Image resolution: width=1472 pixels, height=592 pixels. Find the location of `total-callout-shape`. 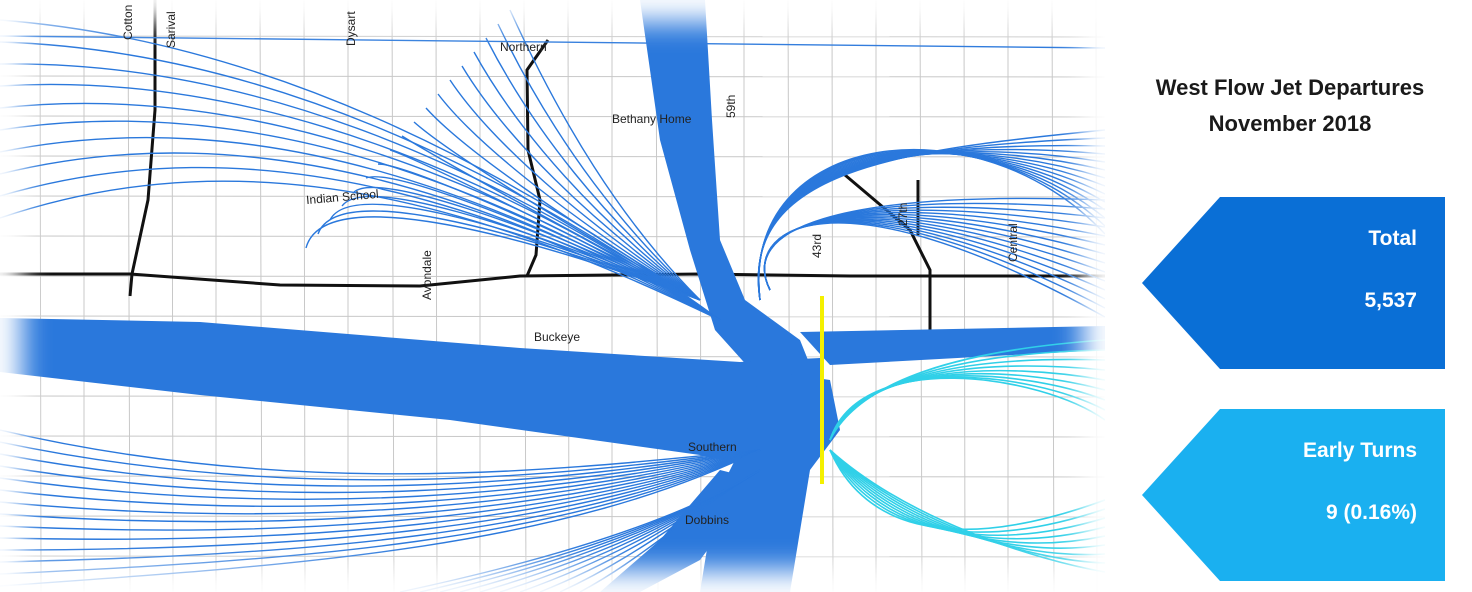

total-callout-shape is located at coordinates (1293, 283).